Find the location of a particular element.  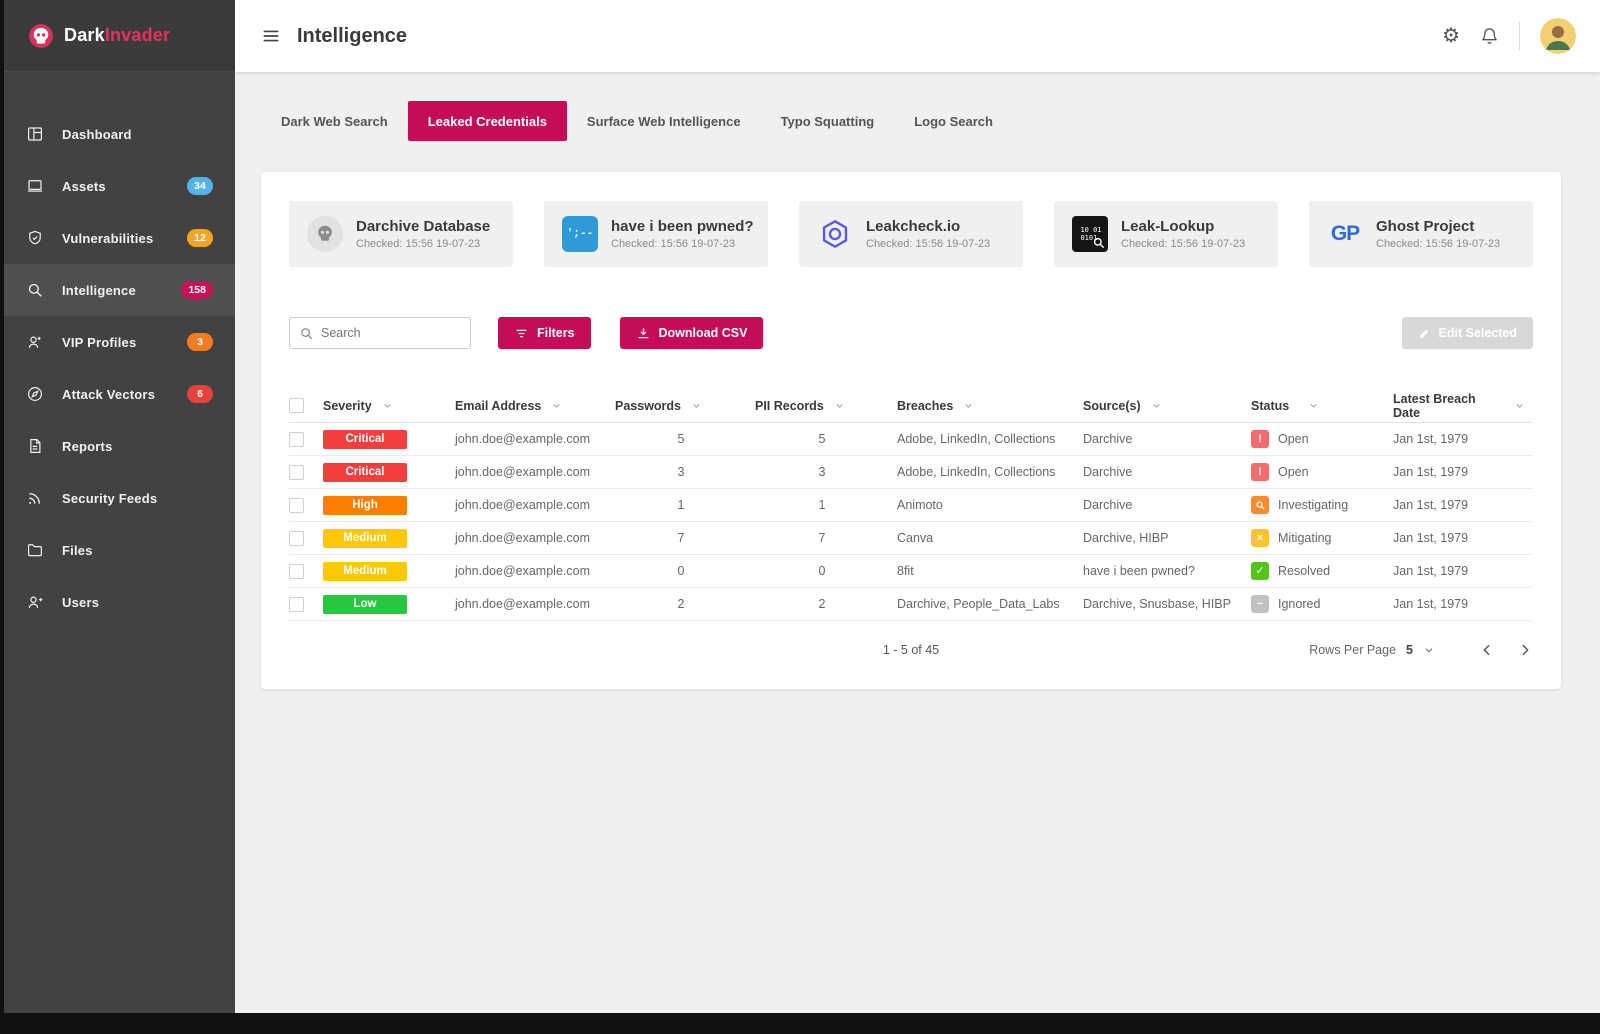

tab-leaked-credentials: Leaked Credentials is located at coordinates (487, 121).